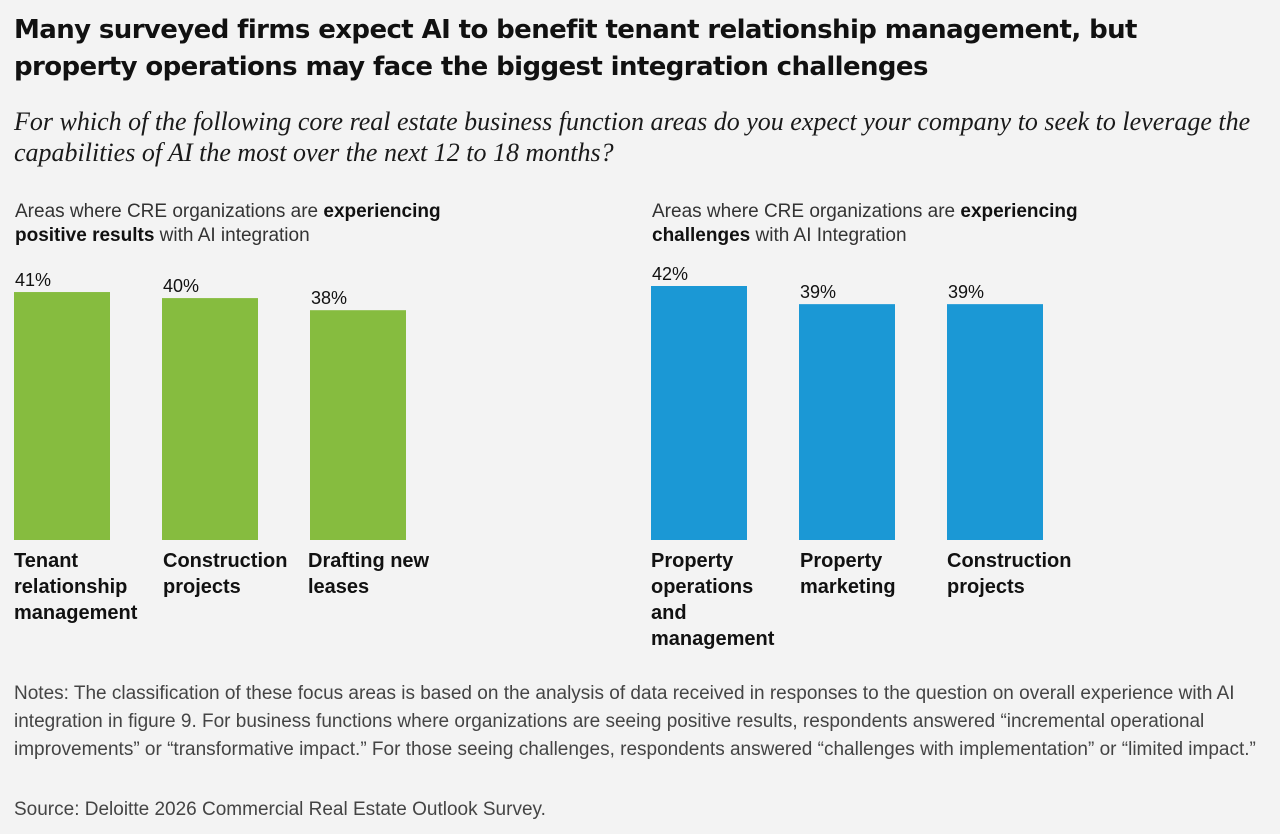 The height and width of the screenshot is (834, 1280). I want to click on bar-value-label: 41%, so click(33, 280).